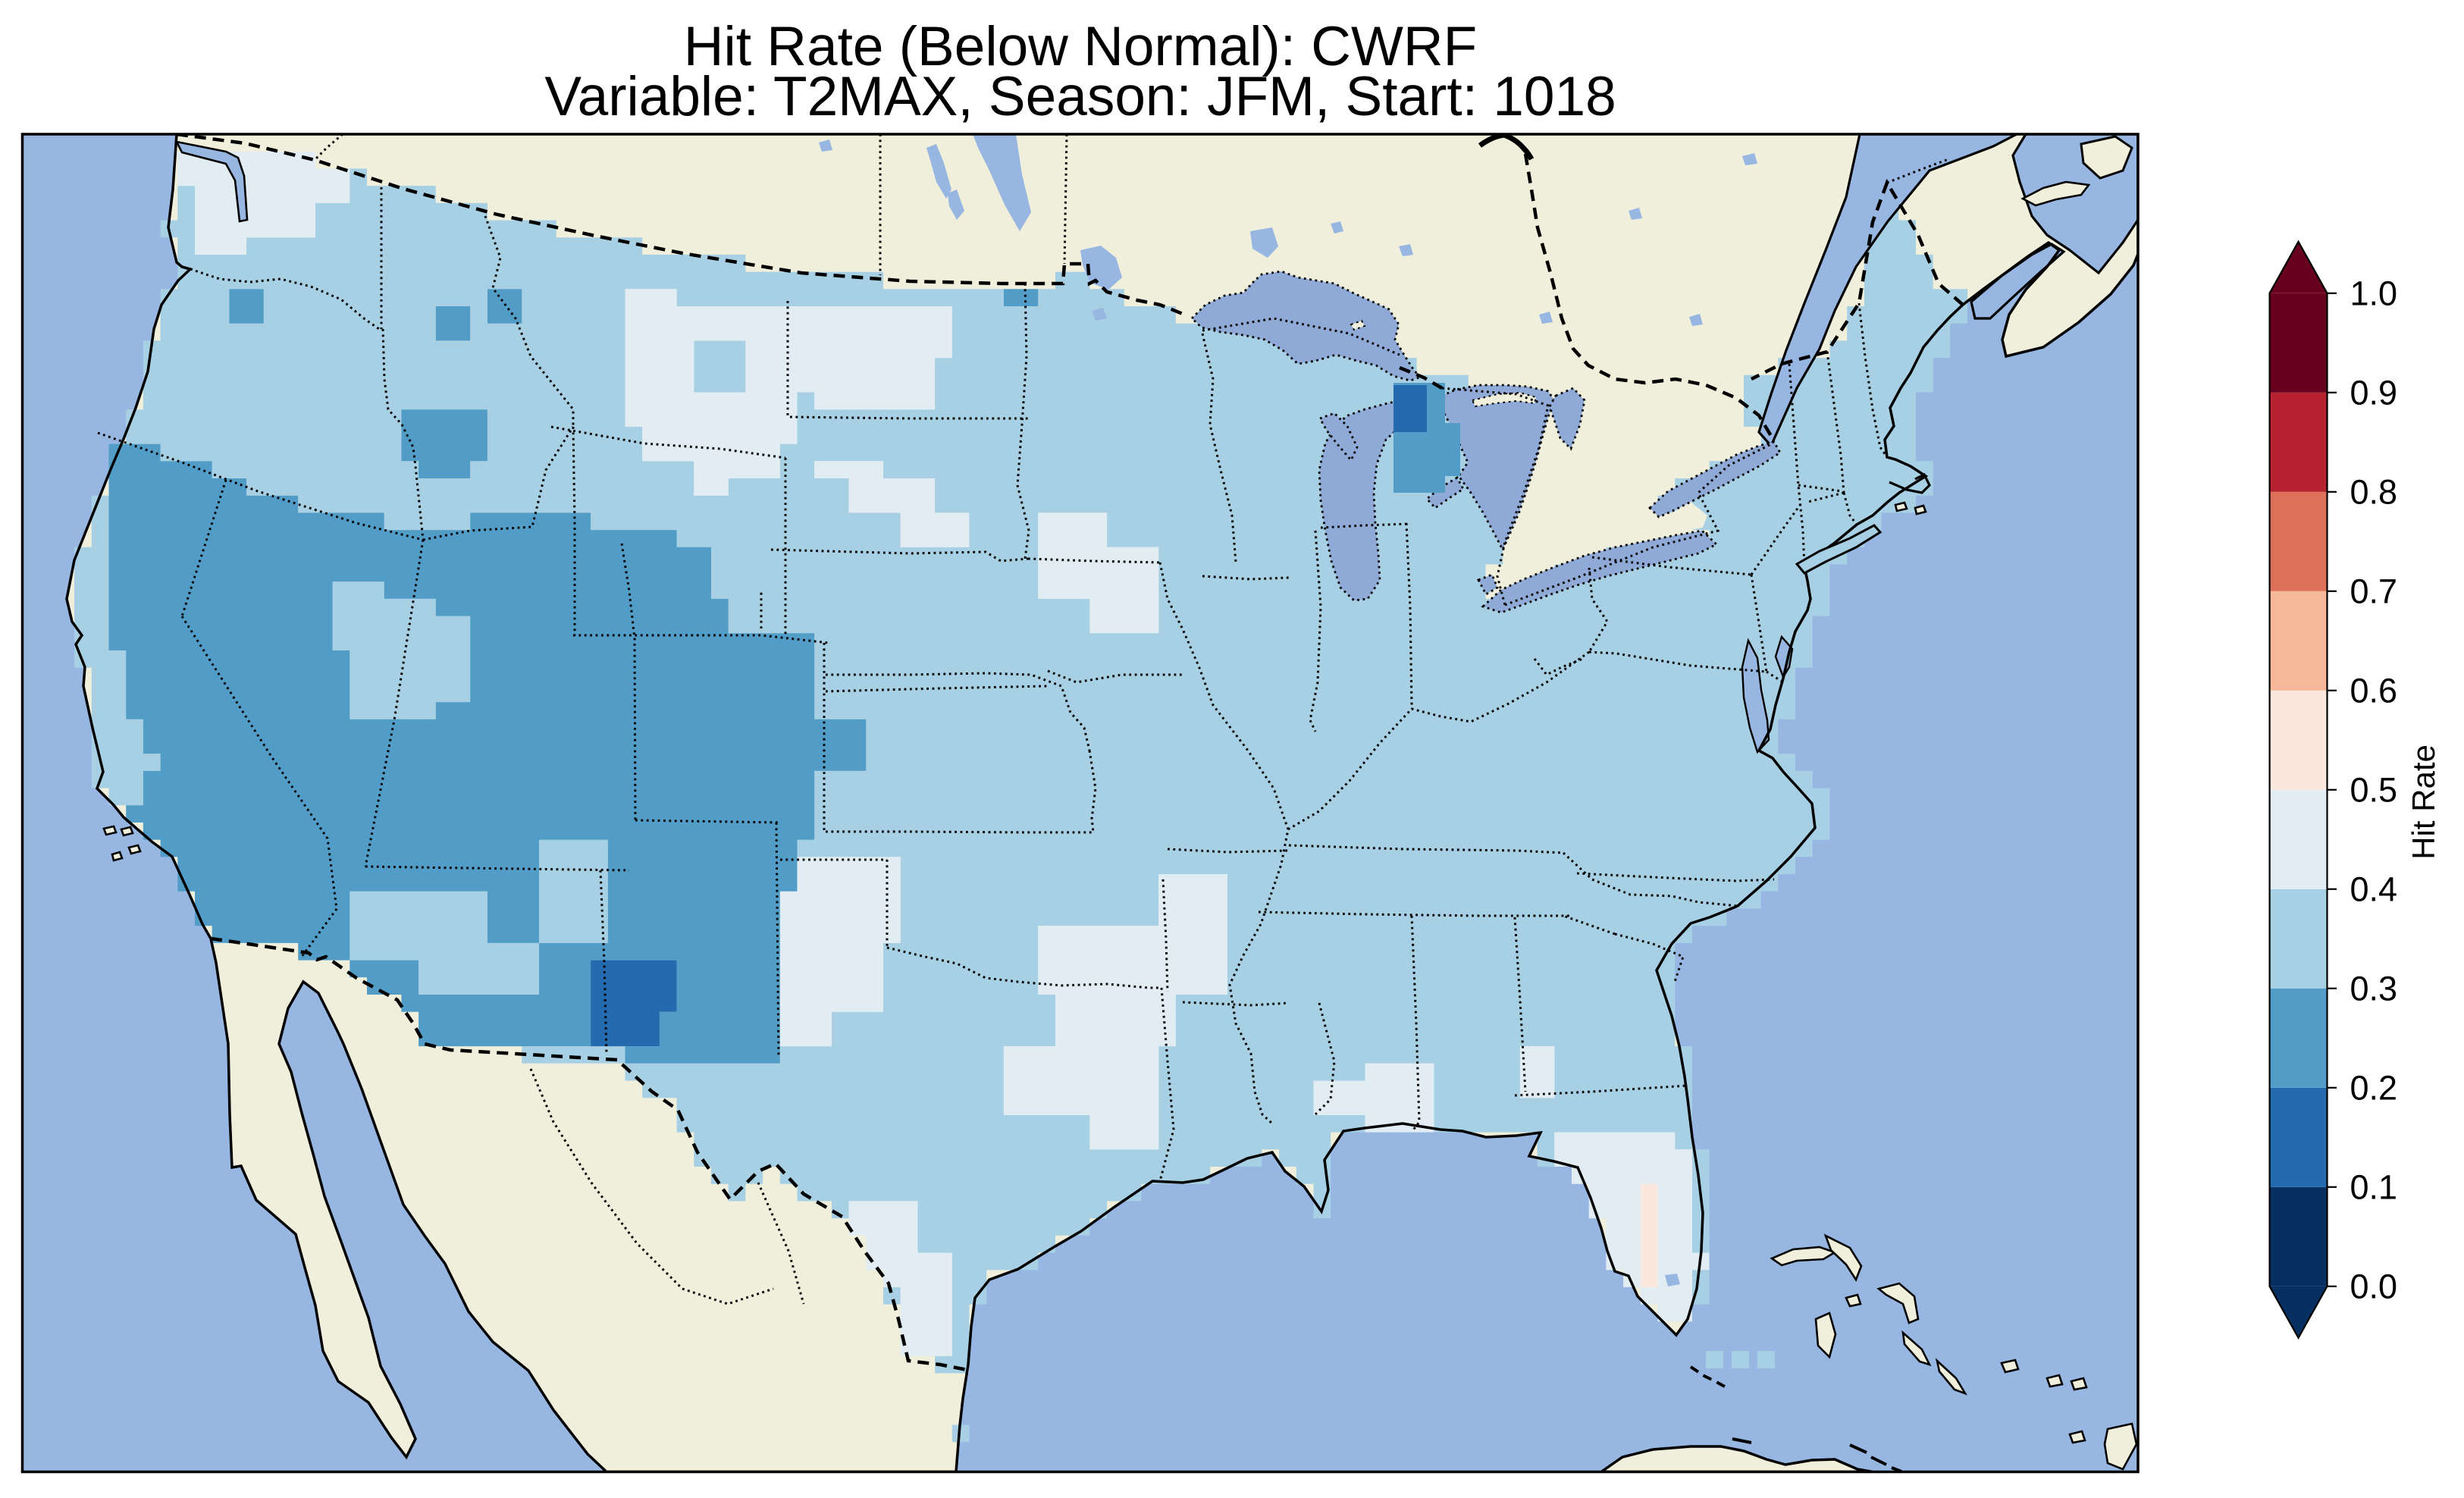  What do you see at coordinates (1081, 46) in the screenshot?
I see `svg-text: Hit Rate (Below Normal): CWRF` at bounding box center [1081, 46].